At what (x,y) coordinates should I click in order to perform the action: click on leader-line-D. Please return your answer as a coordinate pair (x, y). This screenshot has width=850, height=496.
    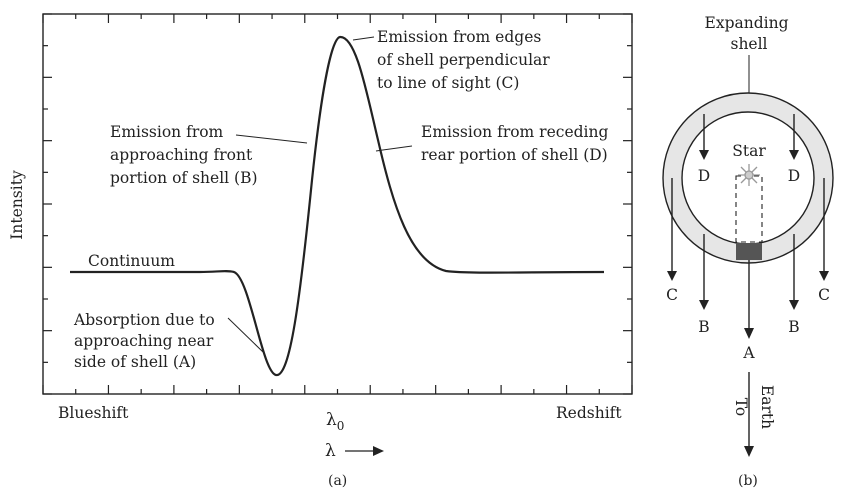
    Looking at the image, I should click on (394, 148).